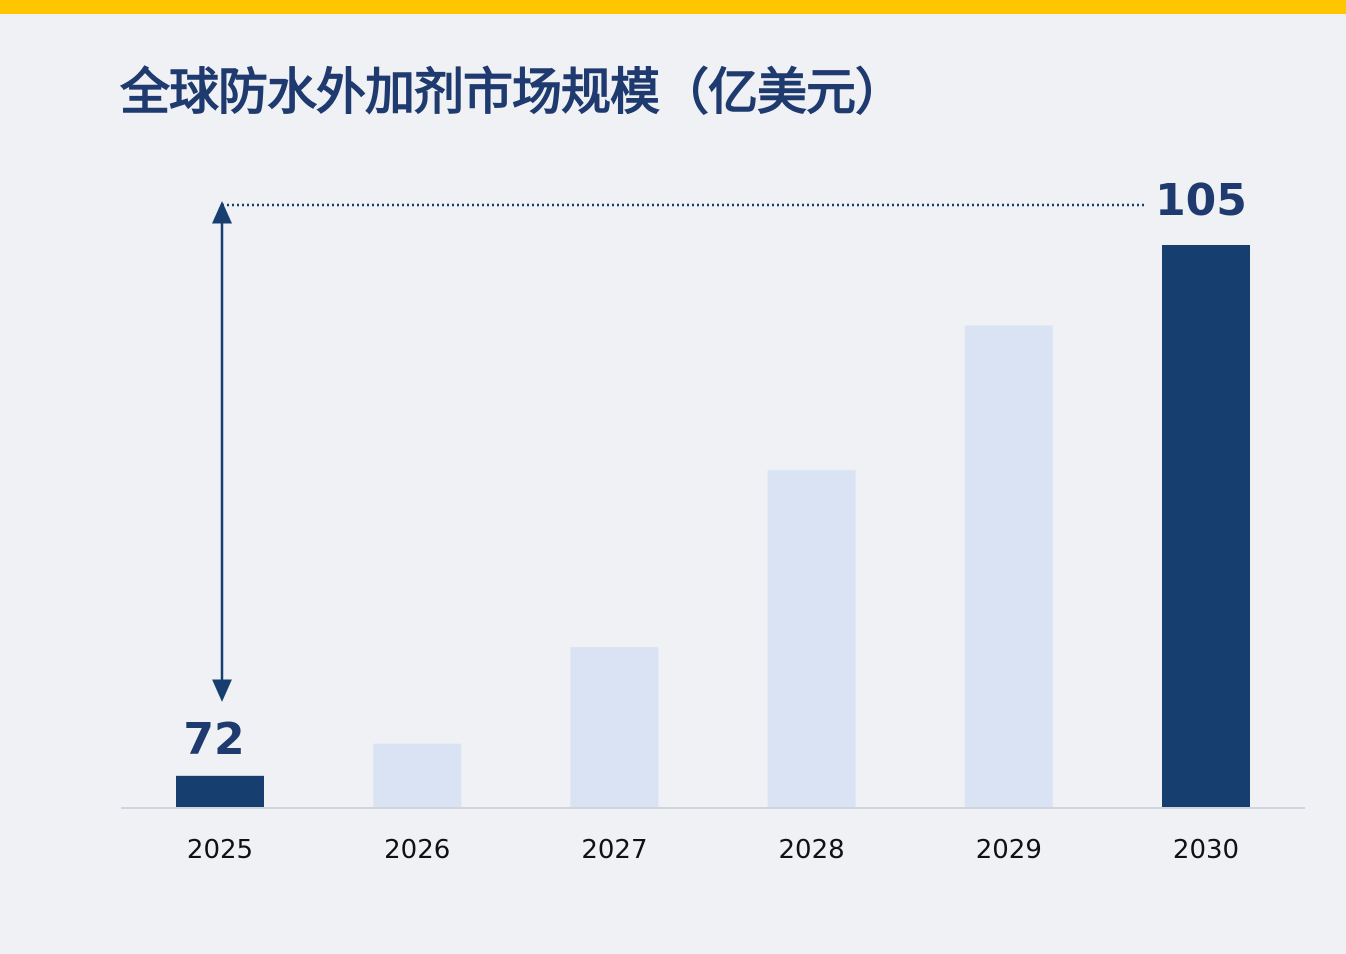 Image resolution: width=1346 pixels, height=954 pixels. Describe the element at coordinates (812, 850) in the screenshot. I see `x-tick-label: 2028` at that location.